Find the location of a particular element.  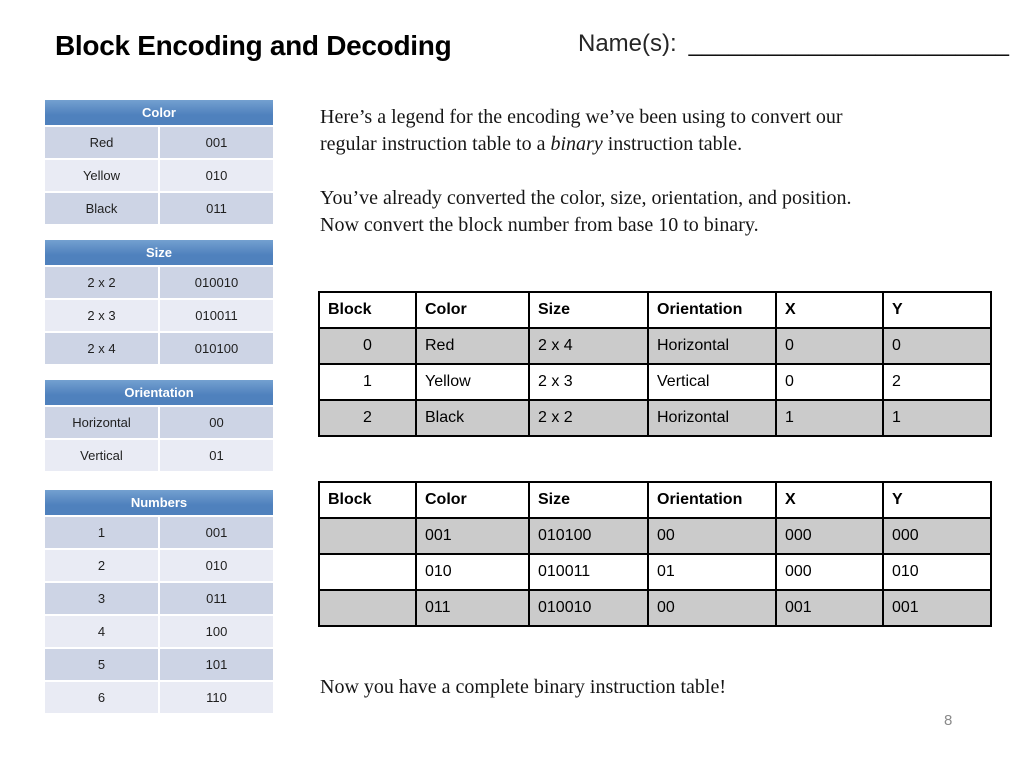

cell-orientation: 00 is located at coordinates (712, 608).